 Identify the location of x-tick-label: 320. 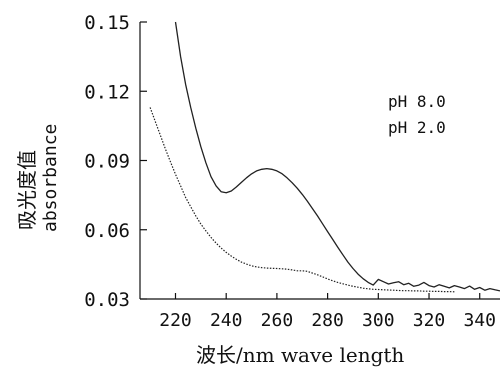
(429, 320).